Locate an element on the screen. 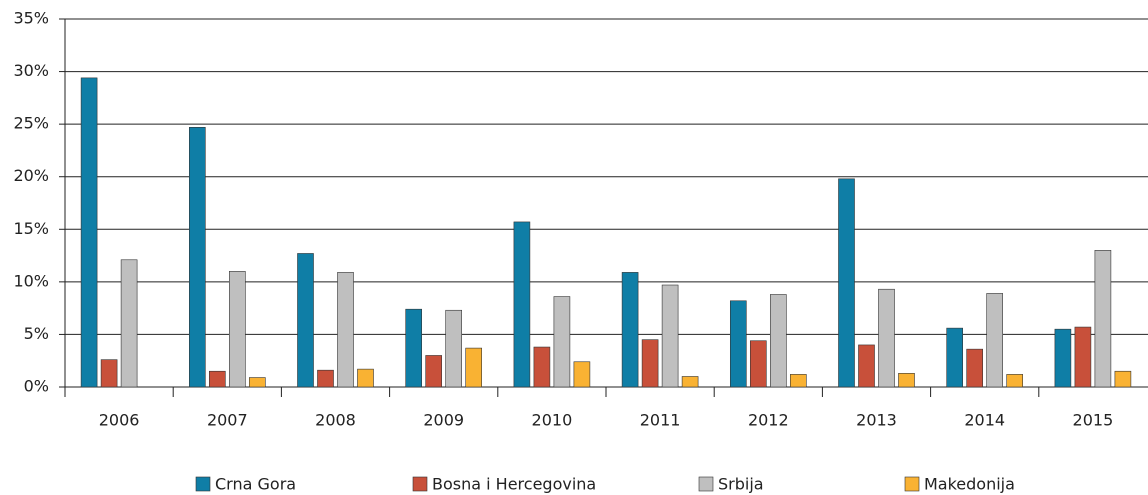 The height and width of the screenshot is (495, 1148). y-tick-label: 15% is located at coordinates (31, 228).